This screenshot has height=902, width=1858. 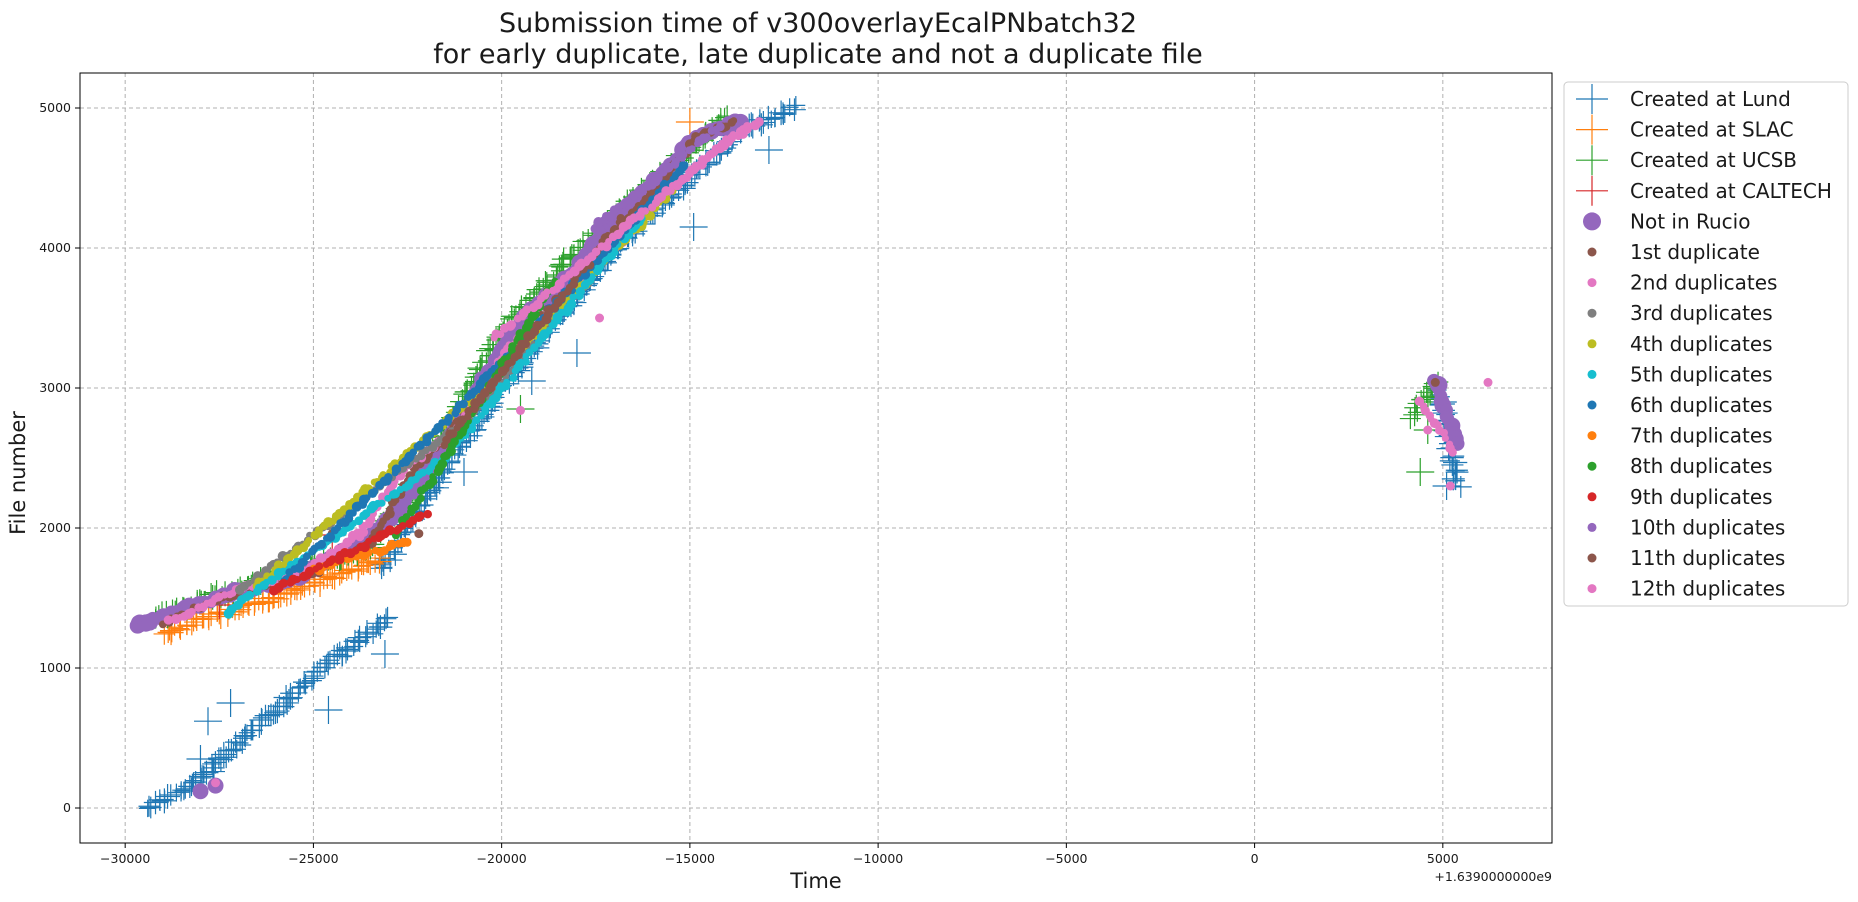 What do you see at coordinates (1682, 283) in the screenshot?
I see `legend-item-2nd-duplicates: 2nd duplicates` at bounding box center [1682, 283].